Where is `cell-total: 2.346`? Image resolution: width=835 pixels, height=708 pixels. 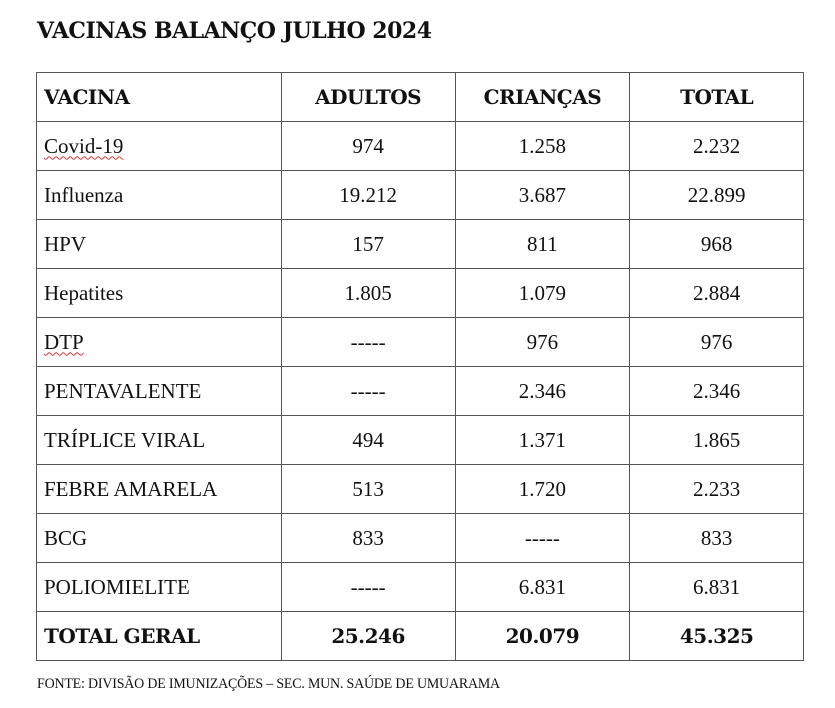 cell-total: 2.346 is located at coordinates (716, 391).